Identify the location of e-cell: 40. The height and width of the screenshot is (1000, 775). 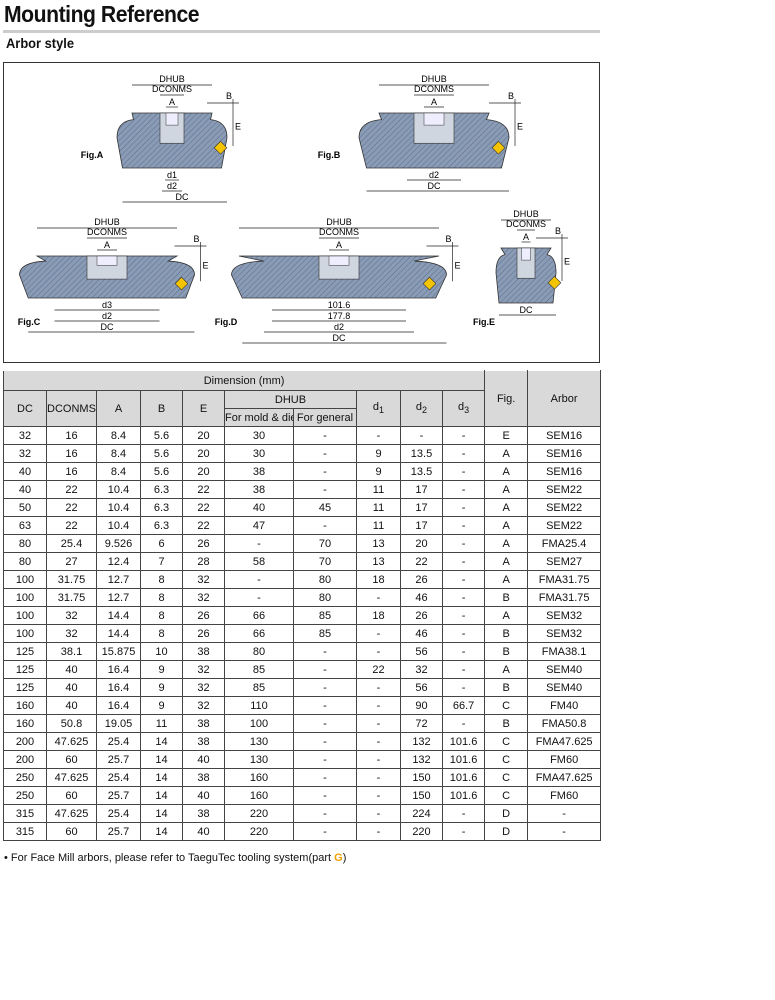
(203, 831).